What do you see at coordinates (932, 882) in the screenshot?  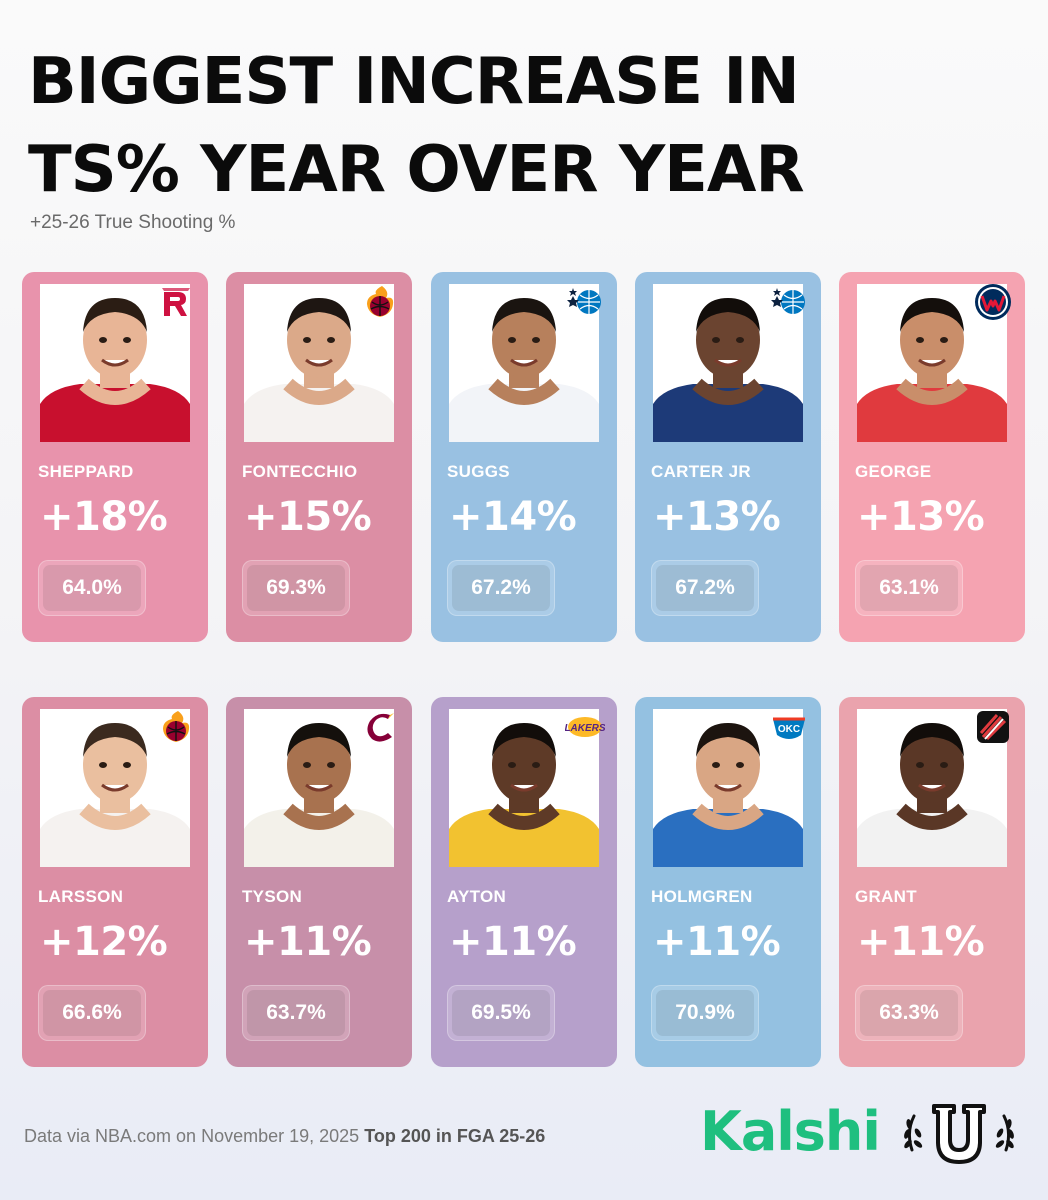 I see `player-card: GRANT +11% 63.3%` at bounding box center [932, 882].